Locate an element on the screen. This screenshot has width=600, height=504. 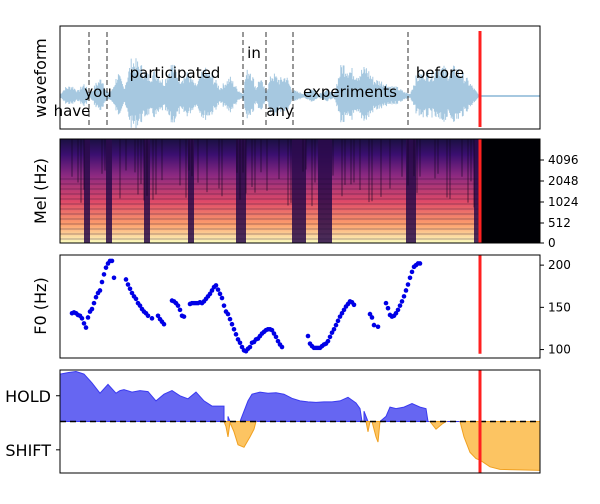
word-label: before is located at coordinates (440, 73).